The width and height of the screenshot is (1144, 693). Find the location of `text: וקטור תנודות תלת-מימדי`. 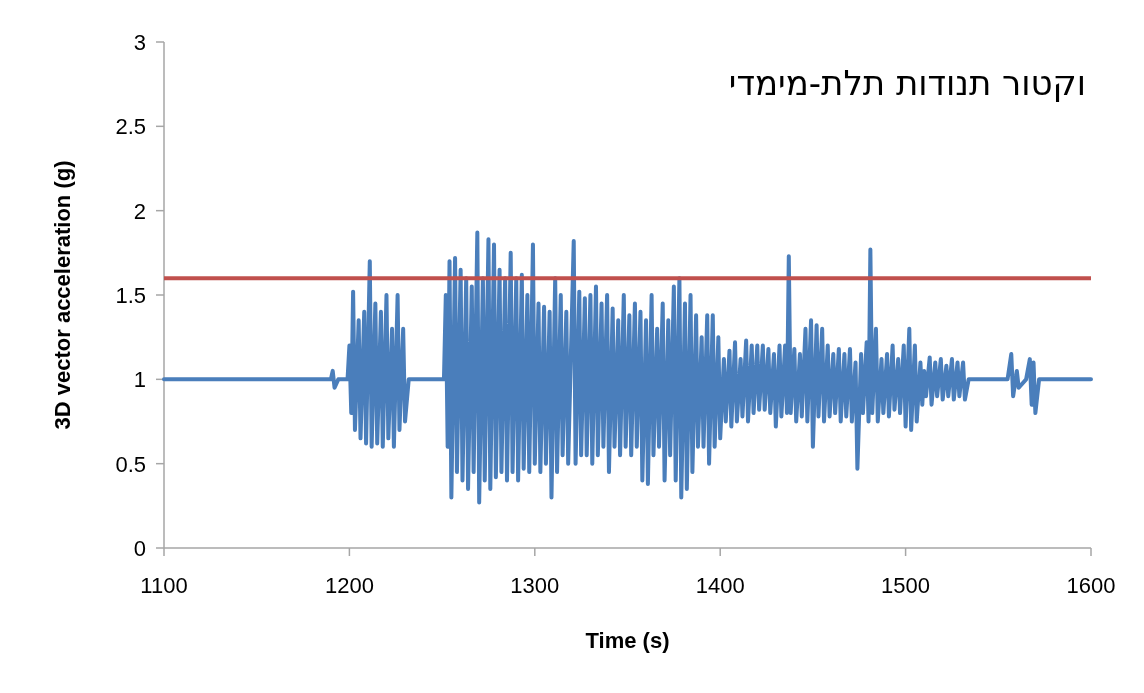

text: וקטור תנודות תלת-מימדי is located at coordinates (907, 83).